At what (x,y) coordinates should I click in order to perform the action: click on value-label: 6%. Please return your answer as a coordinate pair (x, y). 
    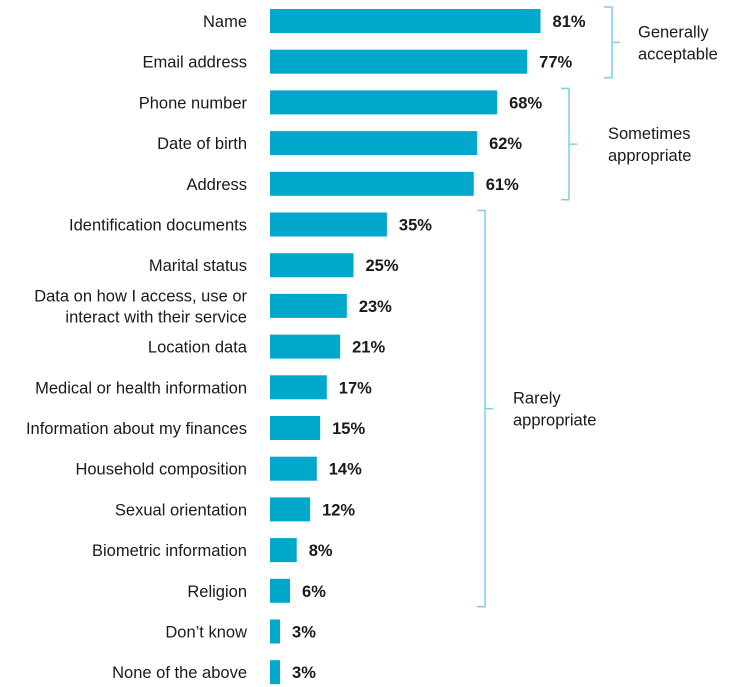
    Looking at the image, I should click on (314, 592).